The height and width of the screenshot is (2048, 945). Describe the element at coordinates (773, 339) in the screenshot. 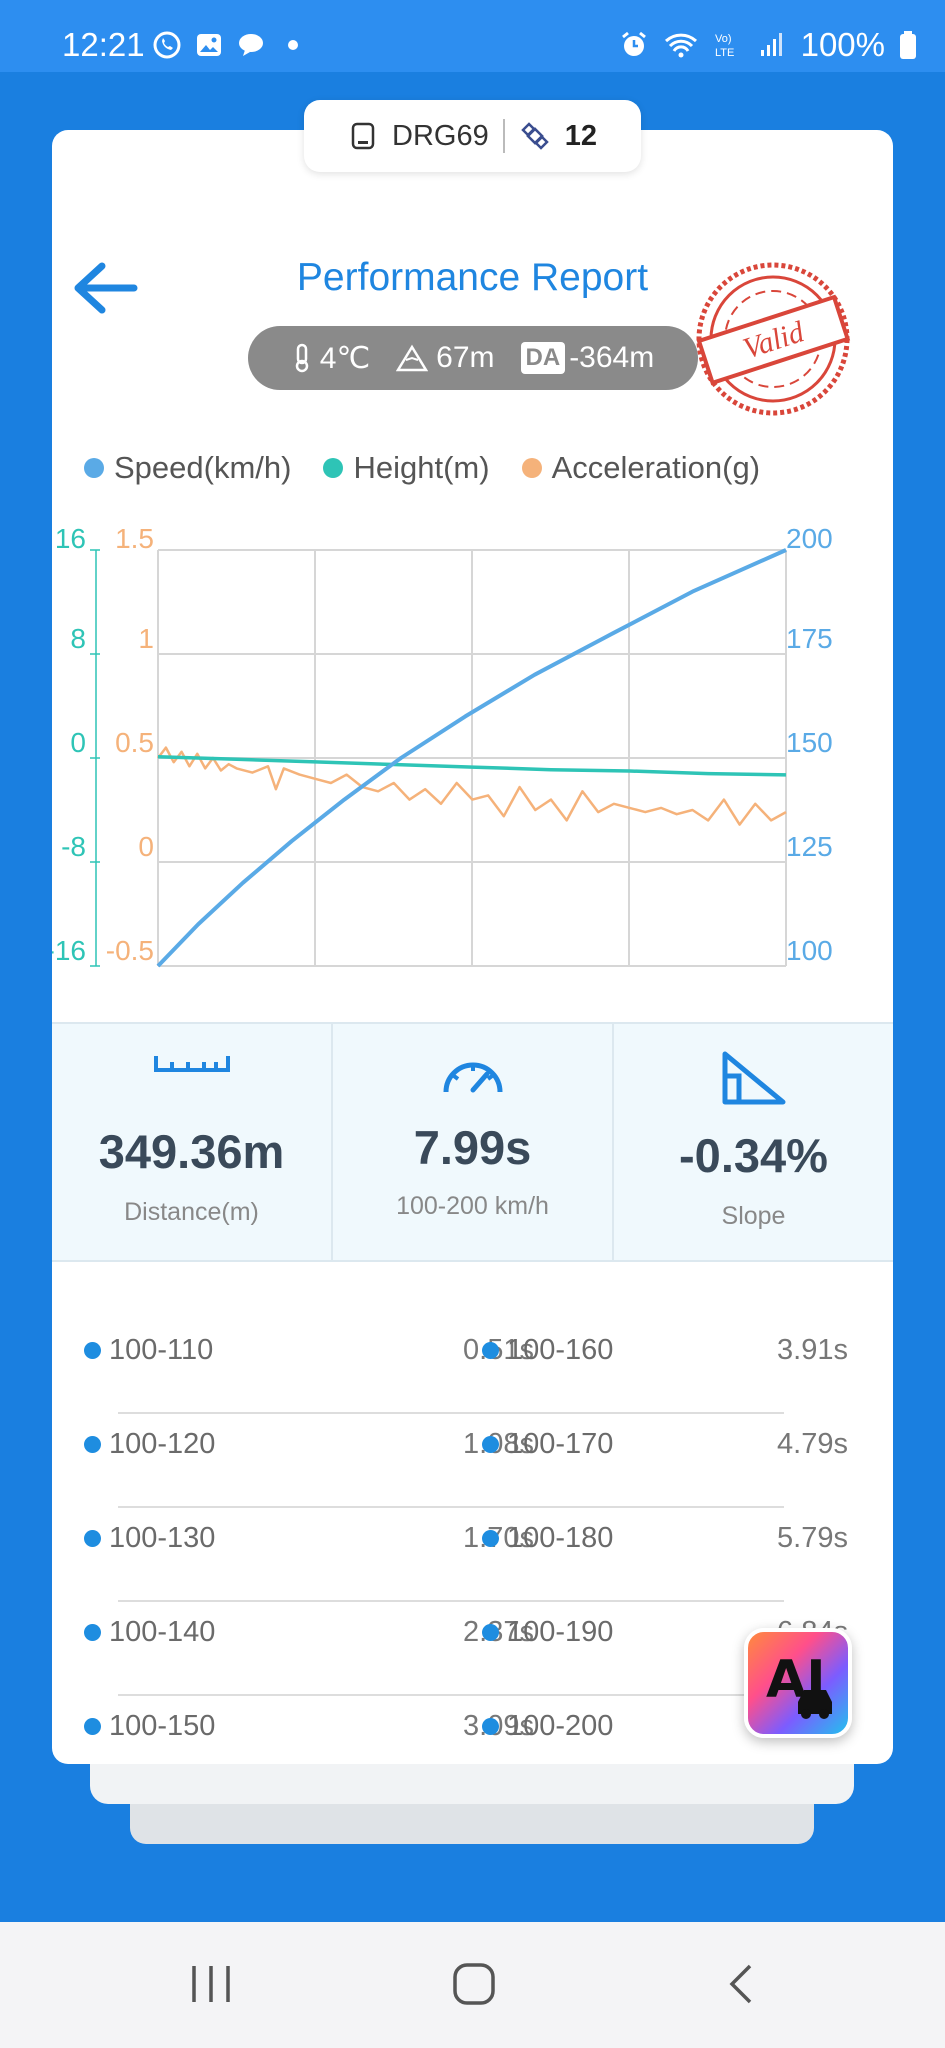

I see `valid-stamp: Valid` at that location.